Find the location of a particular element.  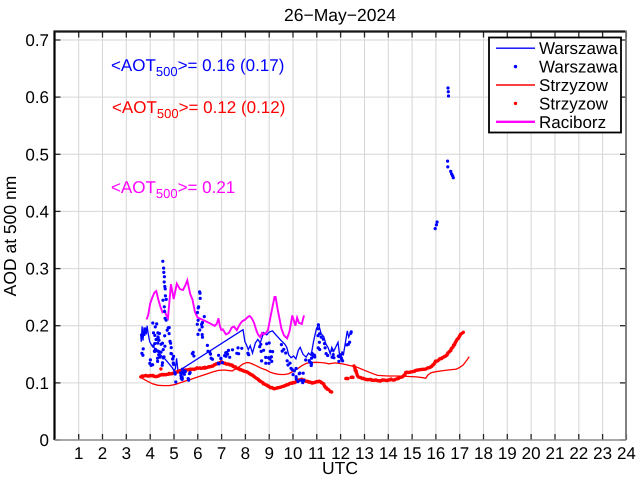

svg-text: 0 is located at coordinates (44, 440).